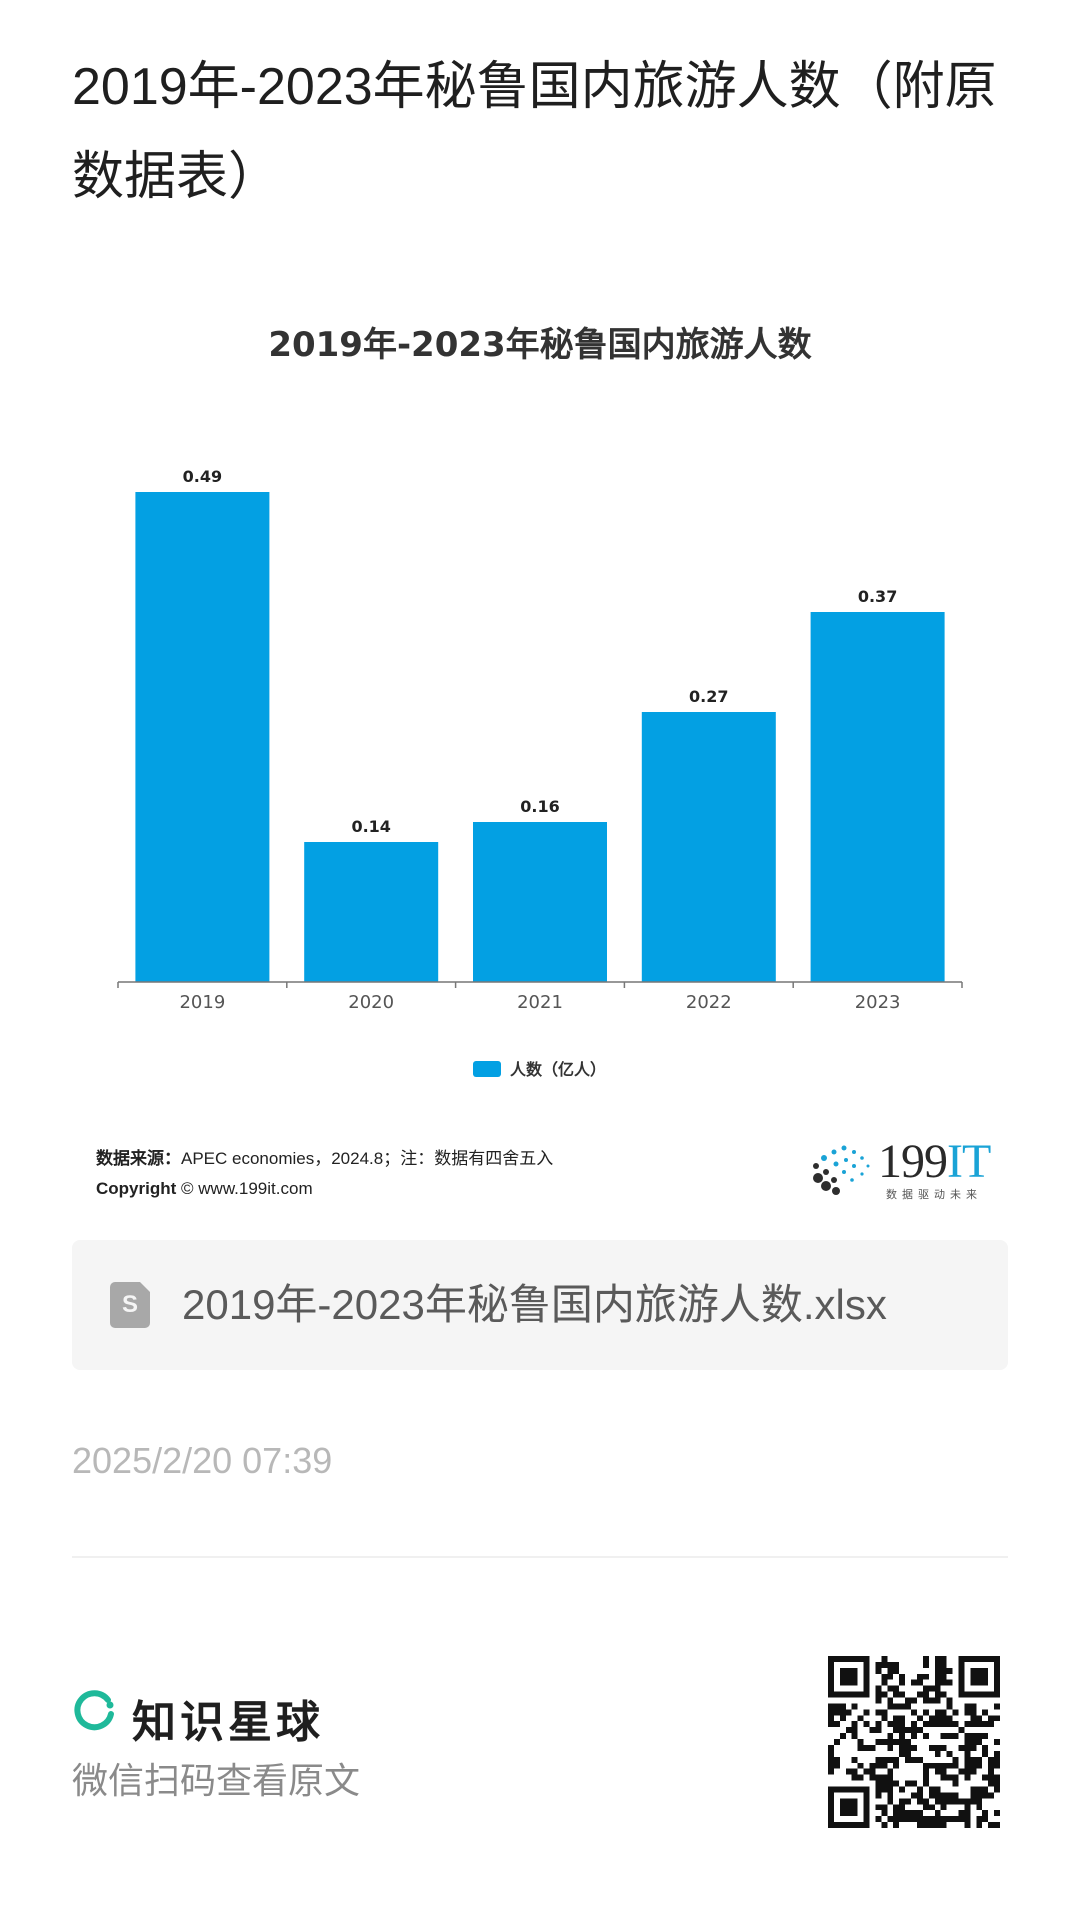 The width and height of the screenshot is (1080, 1926). I want to click on ring-logo-icon, so click(94, 1710).